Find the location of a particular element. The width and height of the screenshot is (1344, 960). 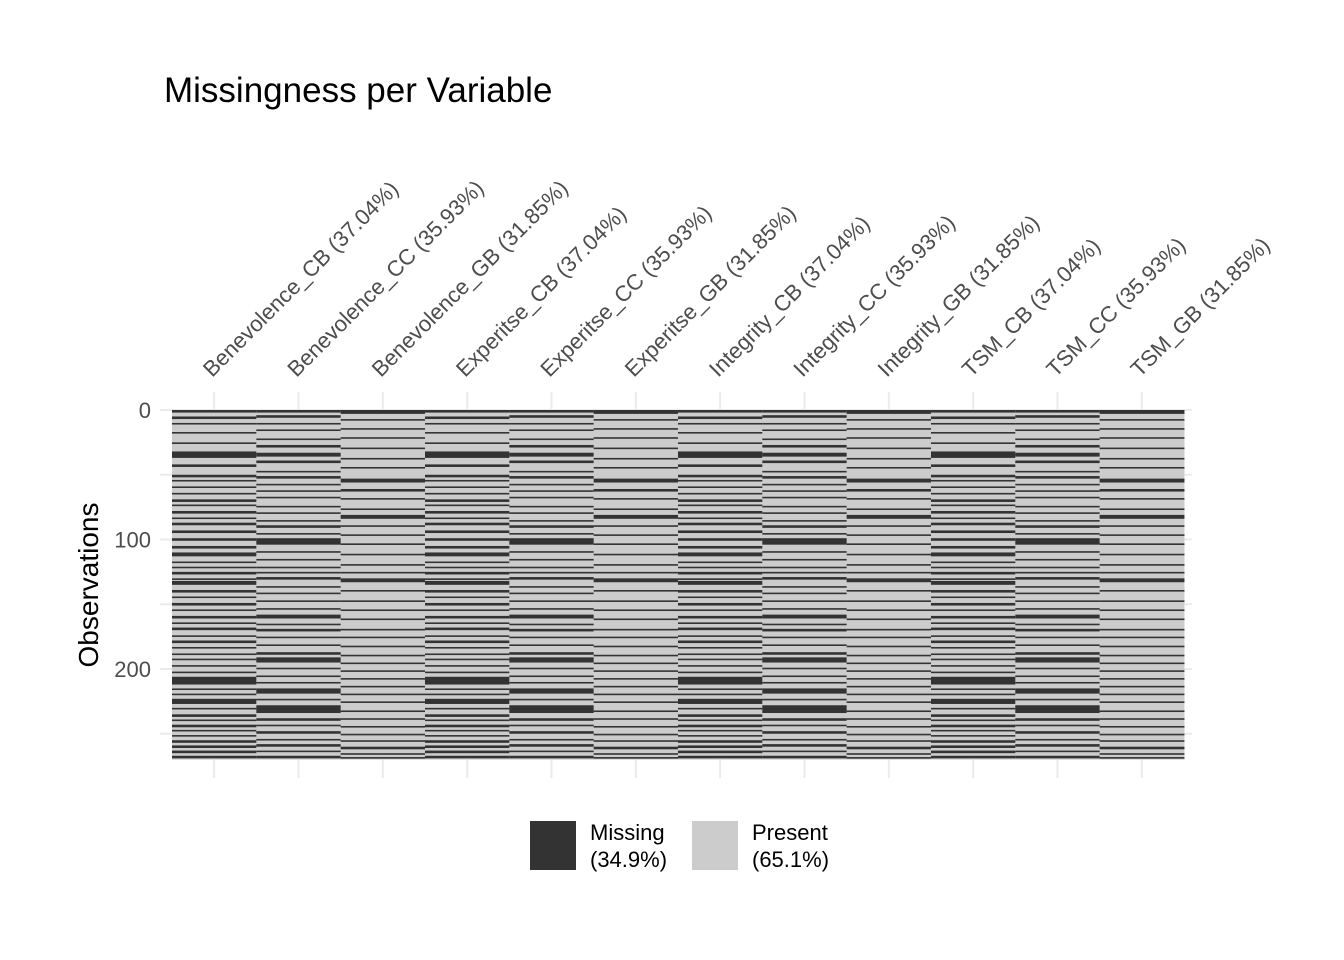

column-label: Experitse_CC (35.93%) is located at coordinates (625, 290).